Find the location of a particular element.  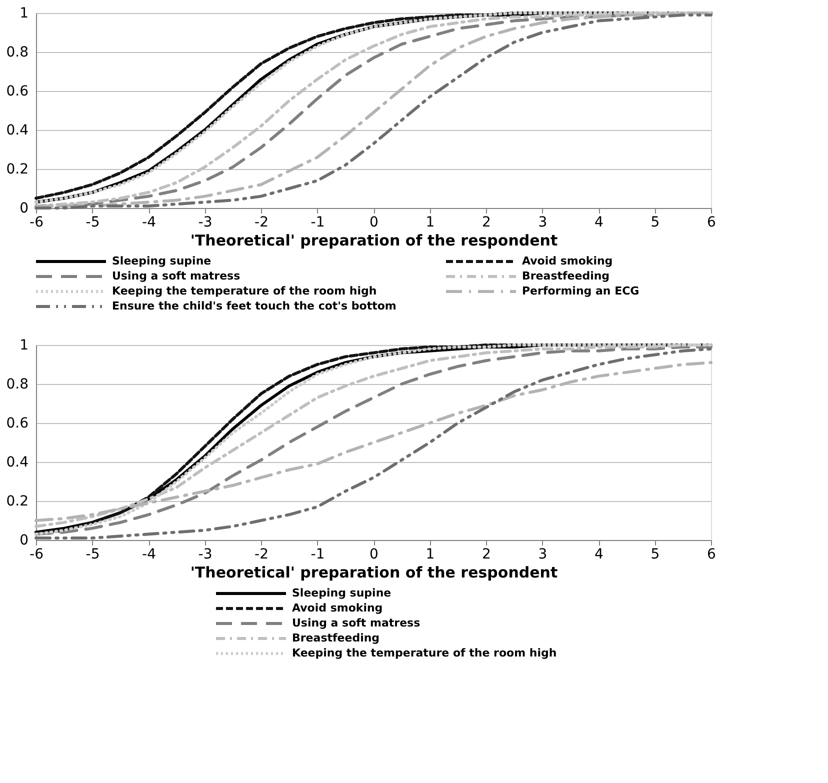

legend-label: Ensure the child's feet touch the cot's bottom is located at coordinates (254, 306).